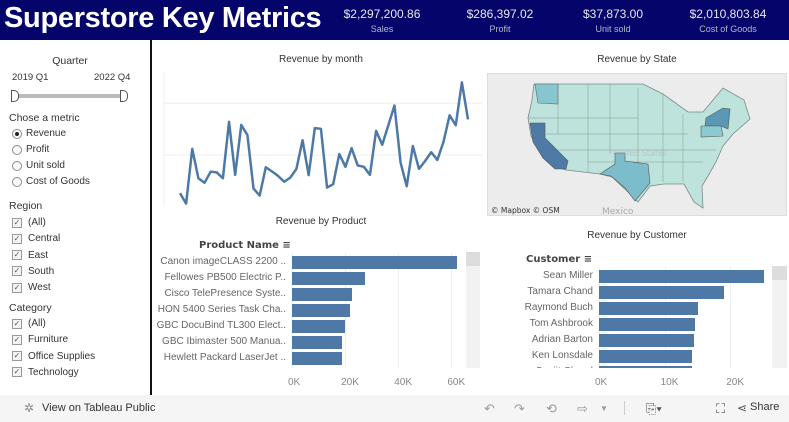  I want to click on bar-label: Tom Ashbrook, so click(561, 323).